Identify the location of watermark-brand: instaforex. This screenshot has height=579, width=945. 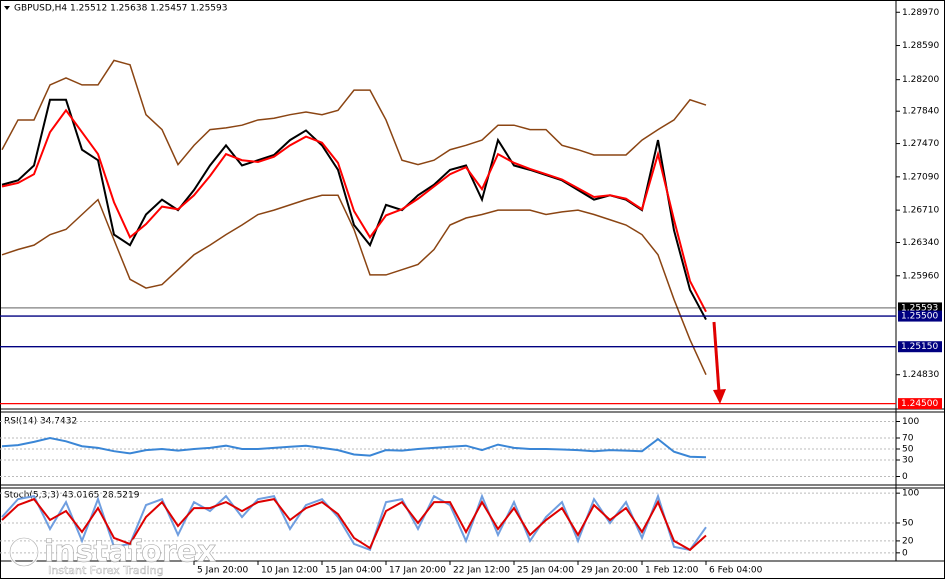
(130, 552).